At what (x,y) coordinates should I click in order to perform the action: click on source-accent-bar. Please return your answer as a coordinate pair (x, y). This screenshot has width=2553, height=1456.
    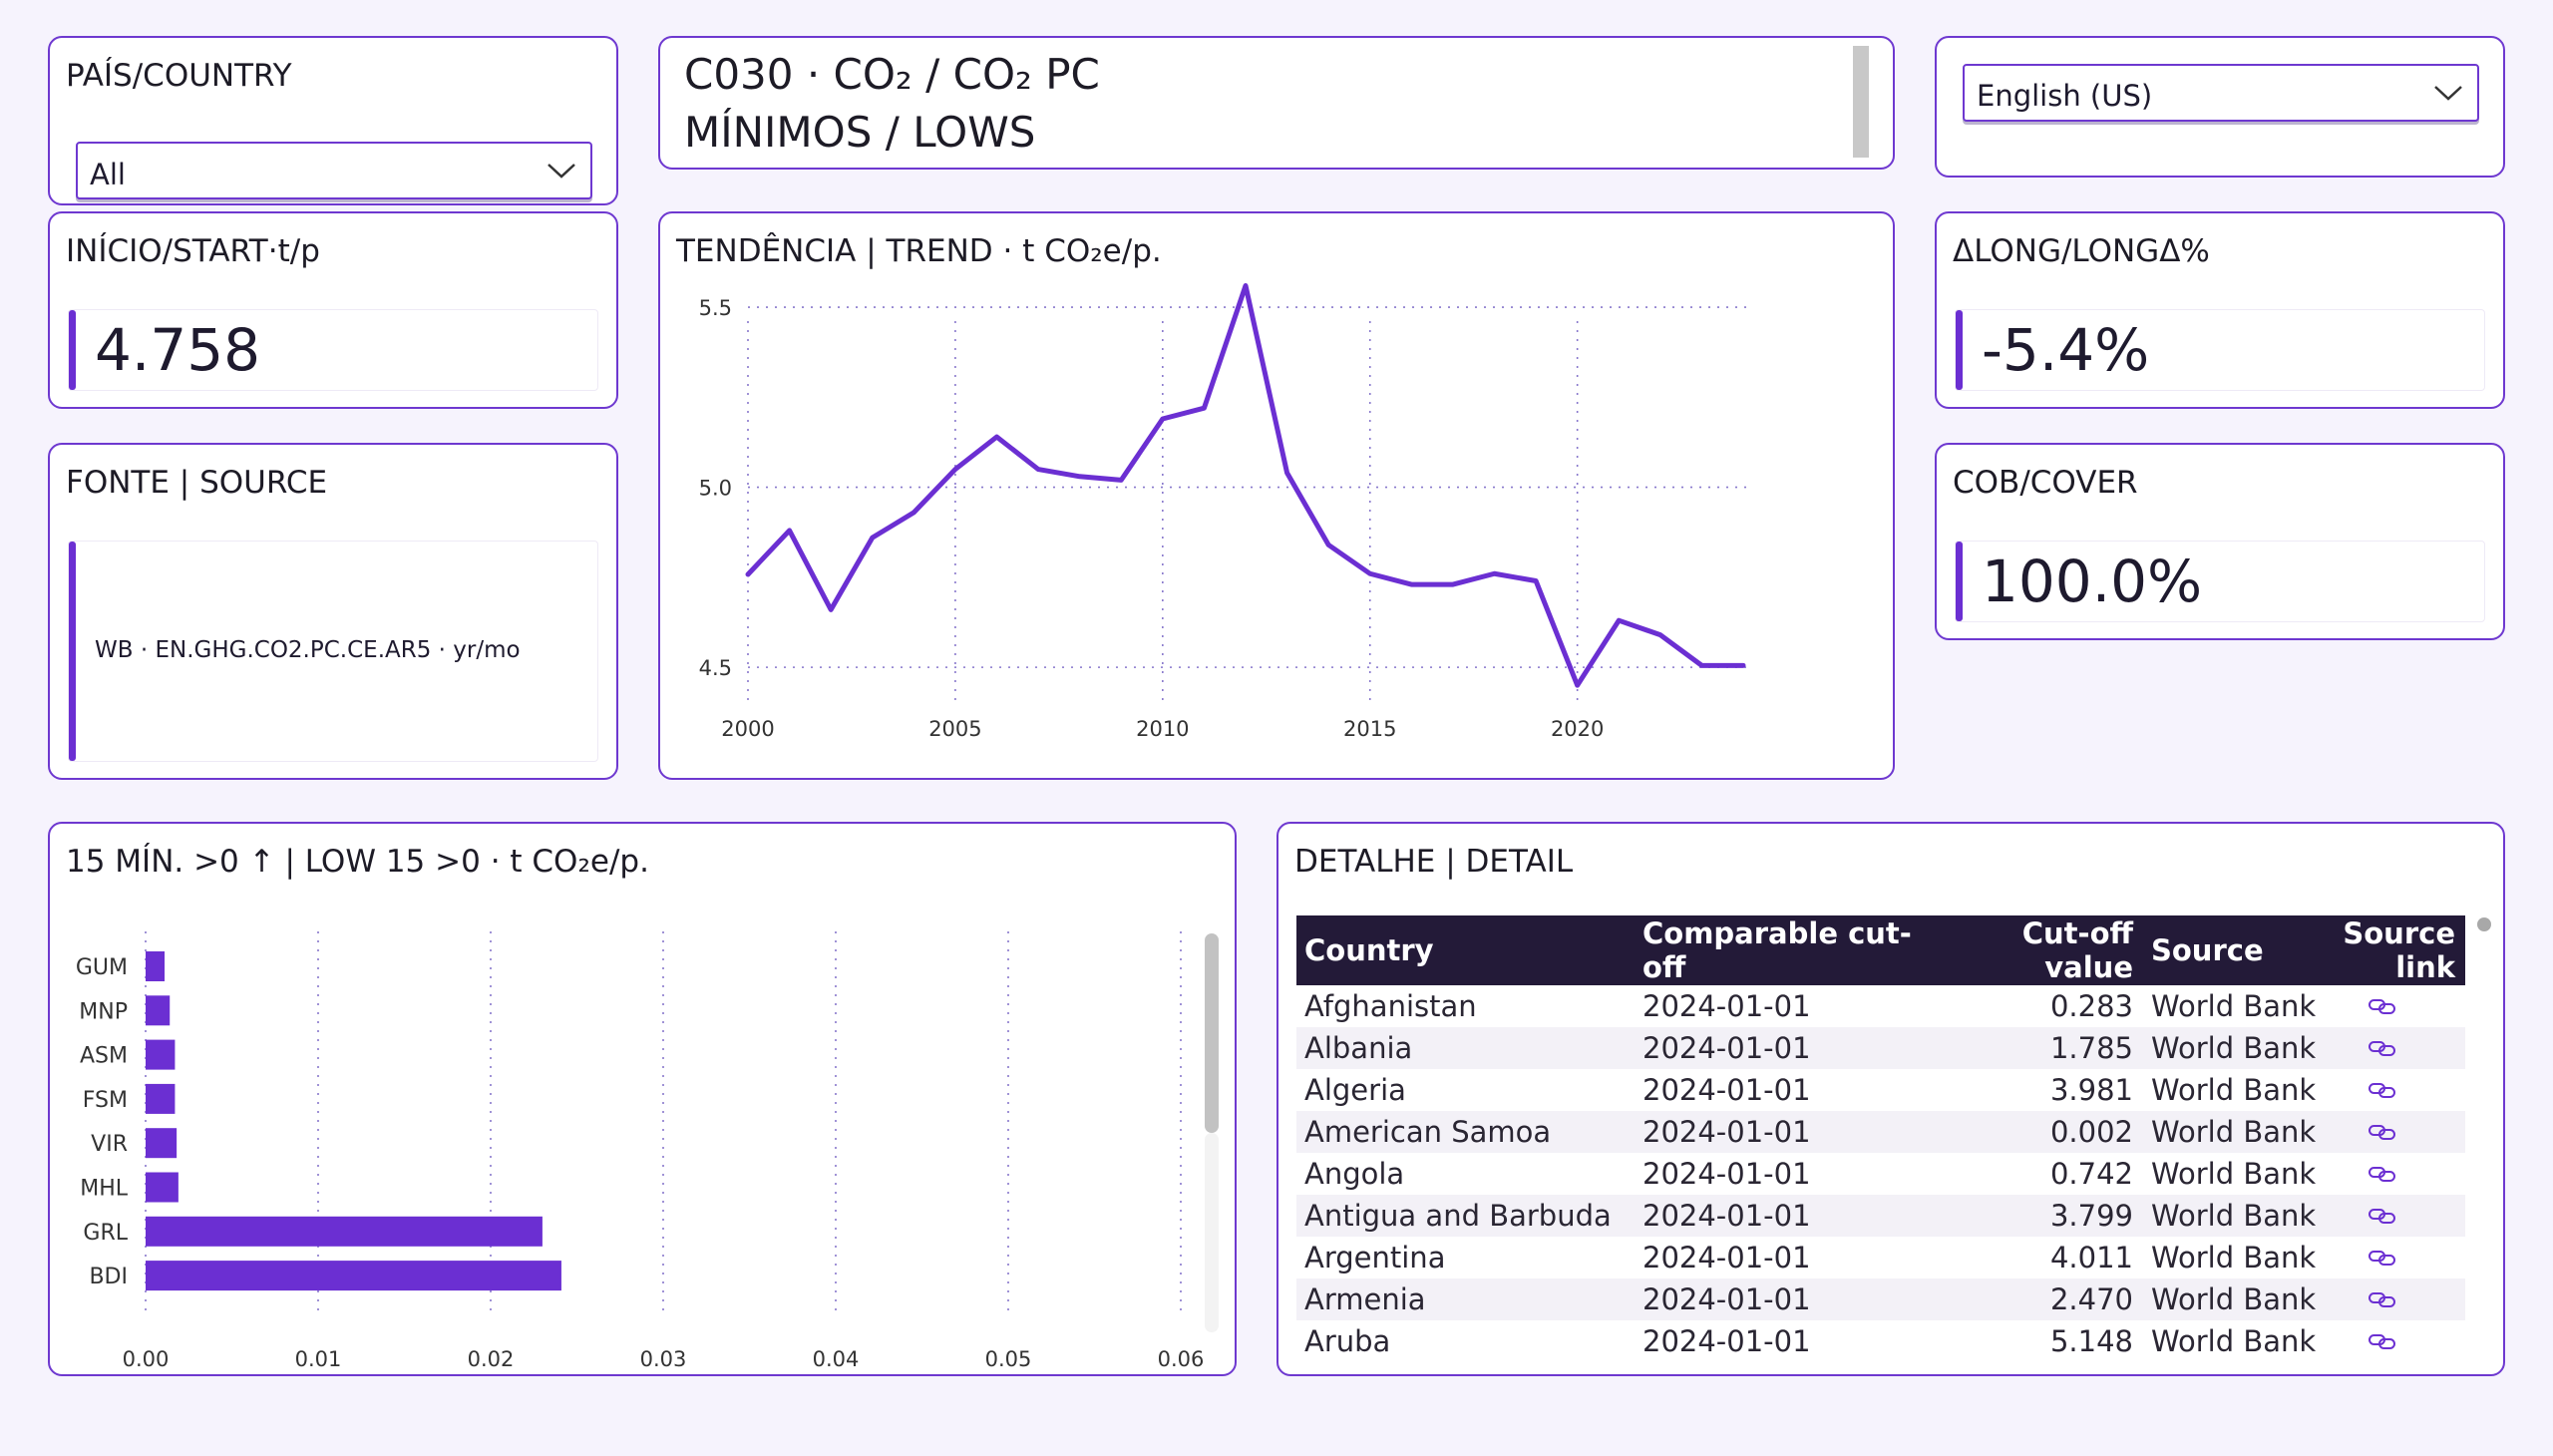
    Looking at the image, I should click on (73, 651).